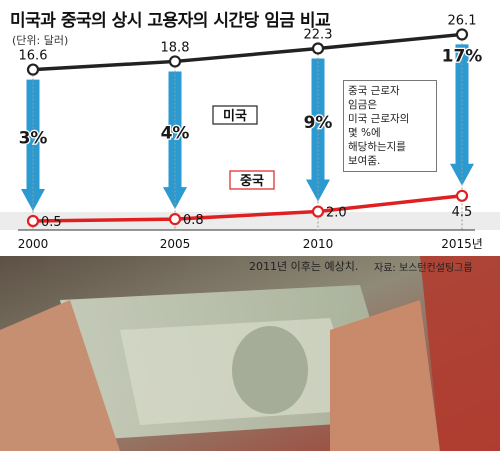  I want to click on baseline-band, so click(250, 221).